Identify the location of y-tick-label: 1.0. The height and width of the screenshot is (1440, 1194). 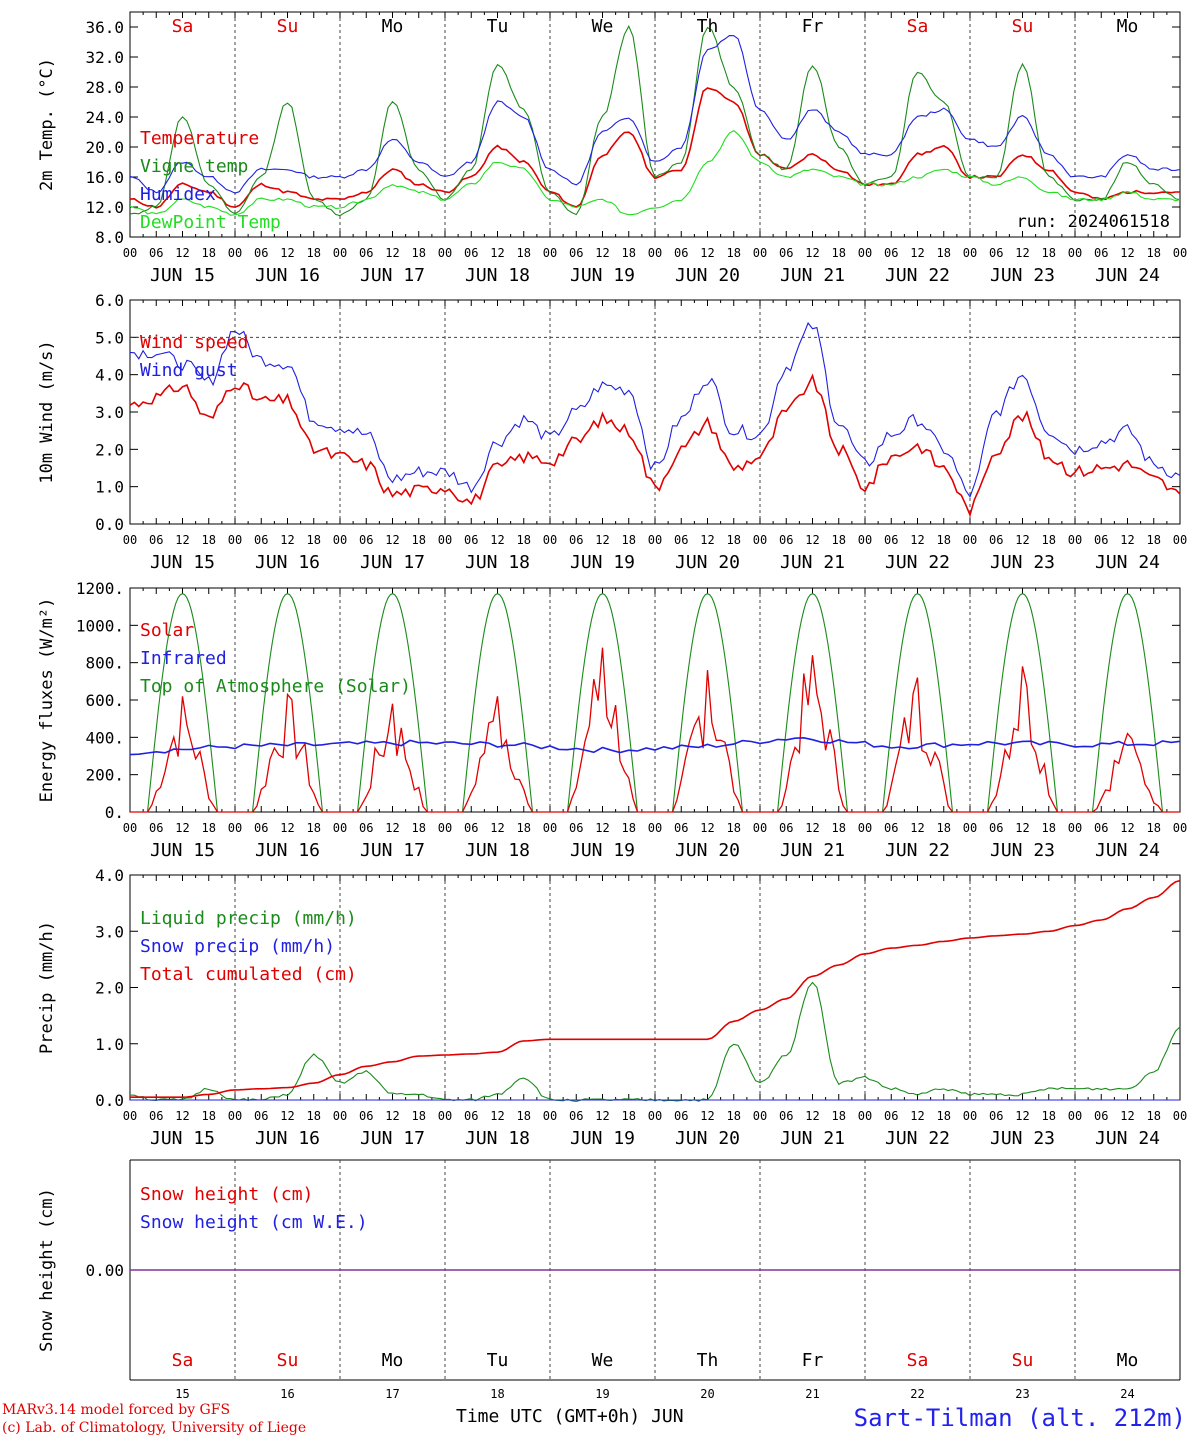
(109, 487).